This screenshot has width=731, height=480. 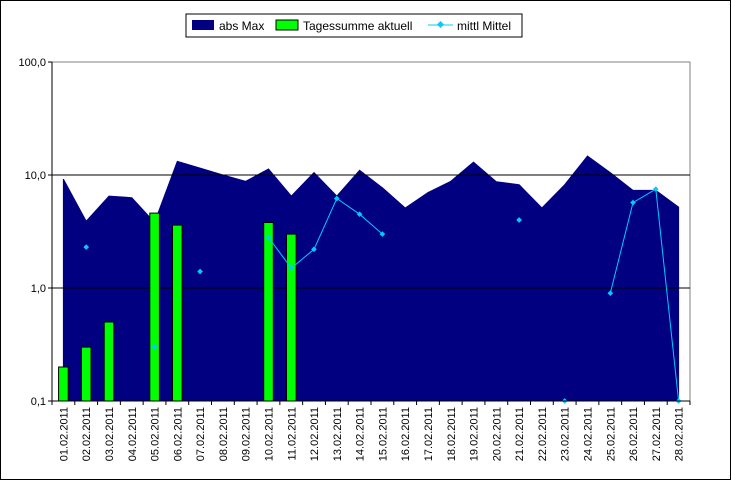 What do you see at coordinates (634, 434) in the screenshot?
I see `x-tick-label: 26.02.2011` at bounding box center [634, 434].